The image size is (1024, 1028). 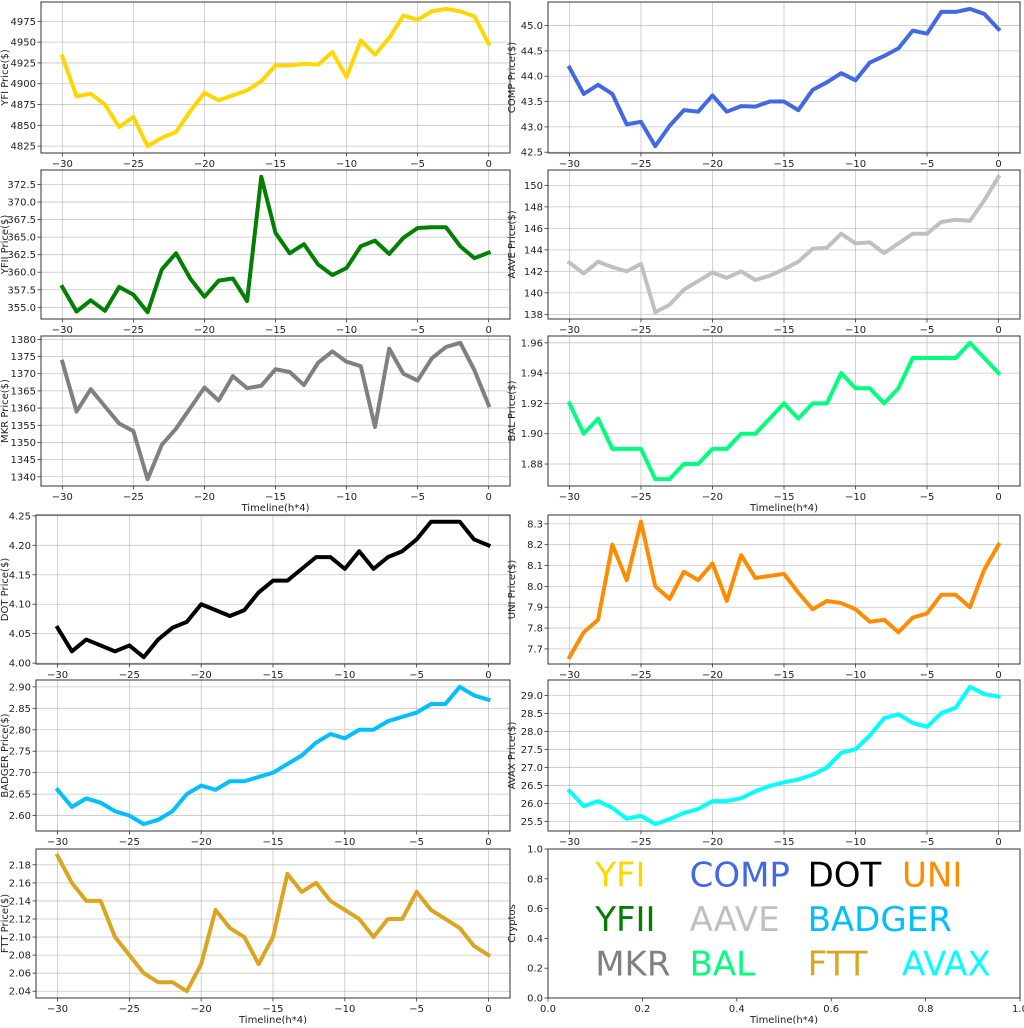 What do you see at coordinates (512, 244) in the screenshot?
I see `y-axis-label: AAVE Price($)` at bounding box center [512, 244].